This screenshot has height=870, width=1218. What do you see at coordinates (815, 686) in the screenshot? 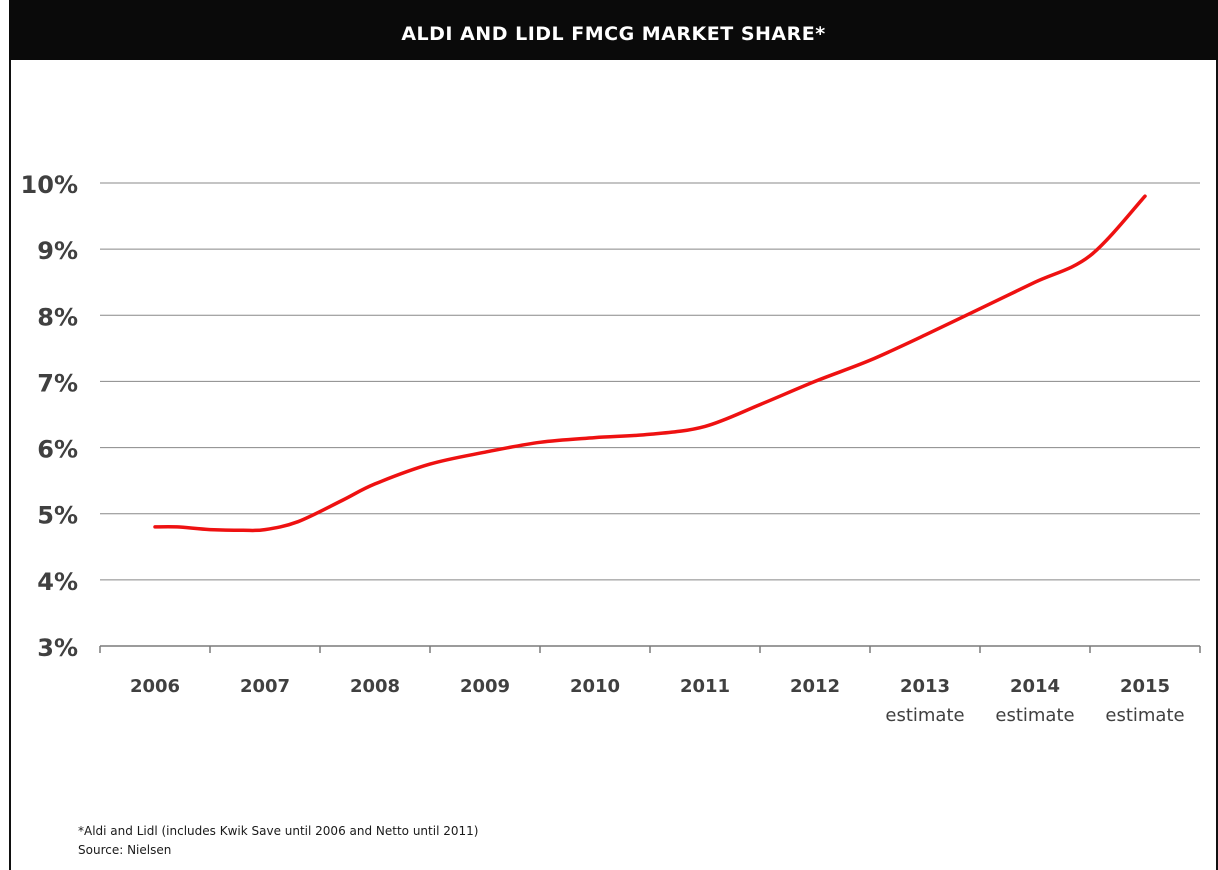
I see `x-tick-label: 2012` at bounding box center [815, 686].